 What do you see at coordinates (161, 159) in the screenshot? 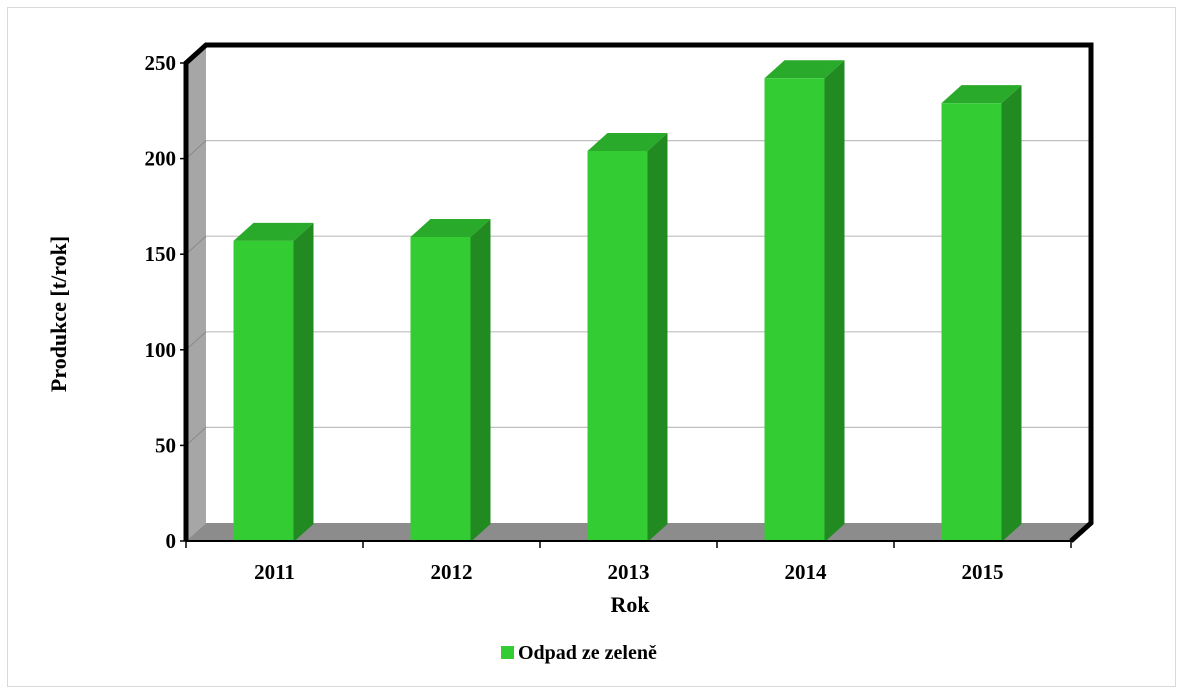
I see `y-tick-label: 200` at bounding box center [161, 159].